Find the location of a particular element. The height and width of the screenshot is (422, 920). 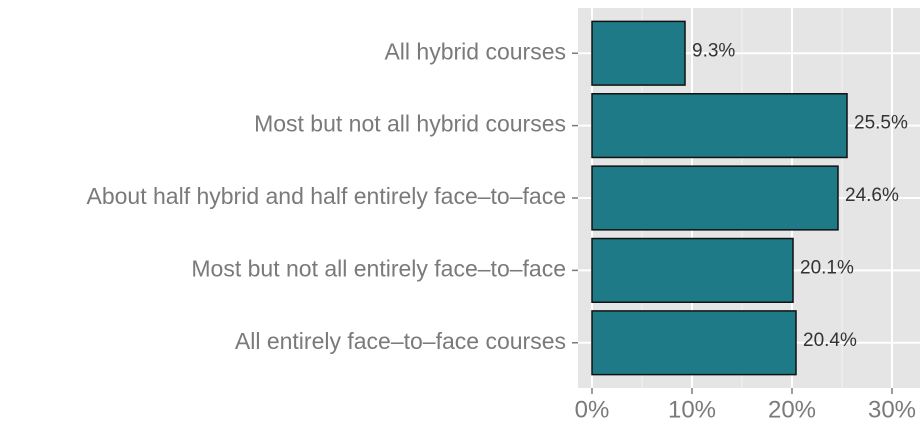

y-tick-label: Most but not all hybrid courses is located at coordinates (410, 124).